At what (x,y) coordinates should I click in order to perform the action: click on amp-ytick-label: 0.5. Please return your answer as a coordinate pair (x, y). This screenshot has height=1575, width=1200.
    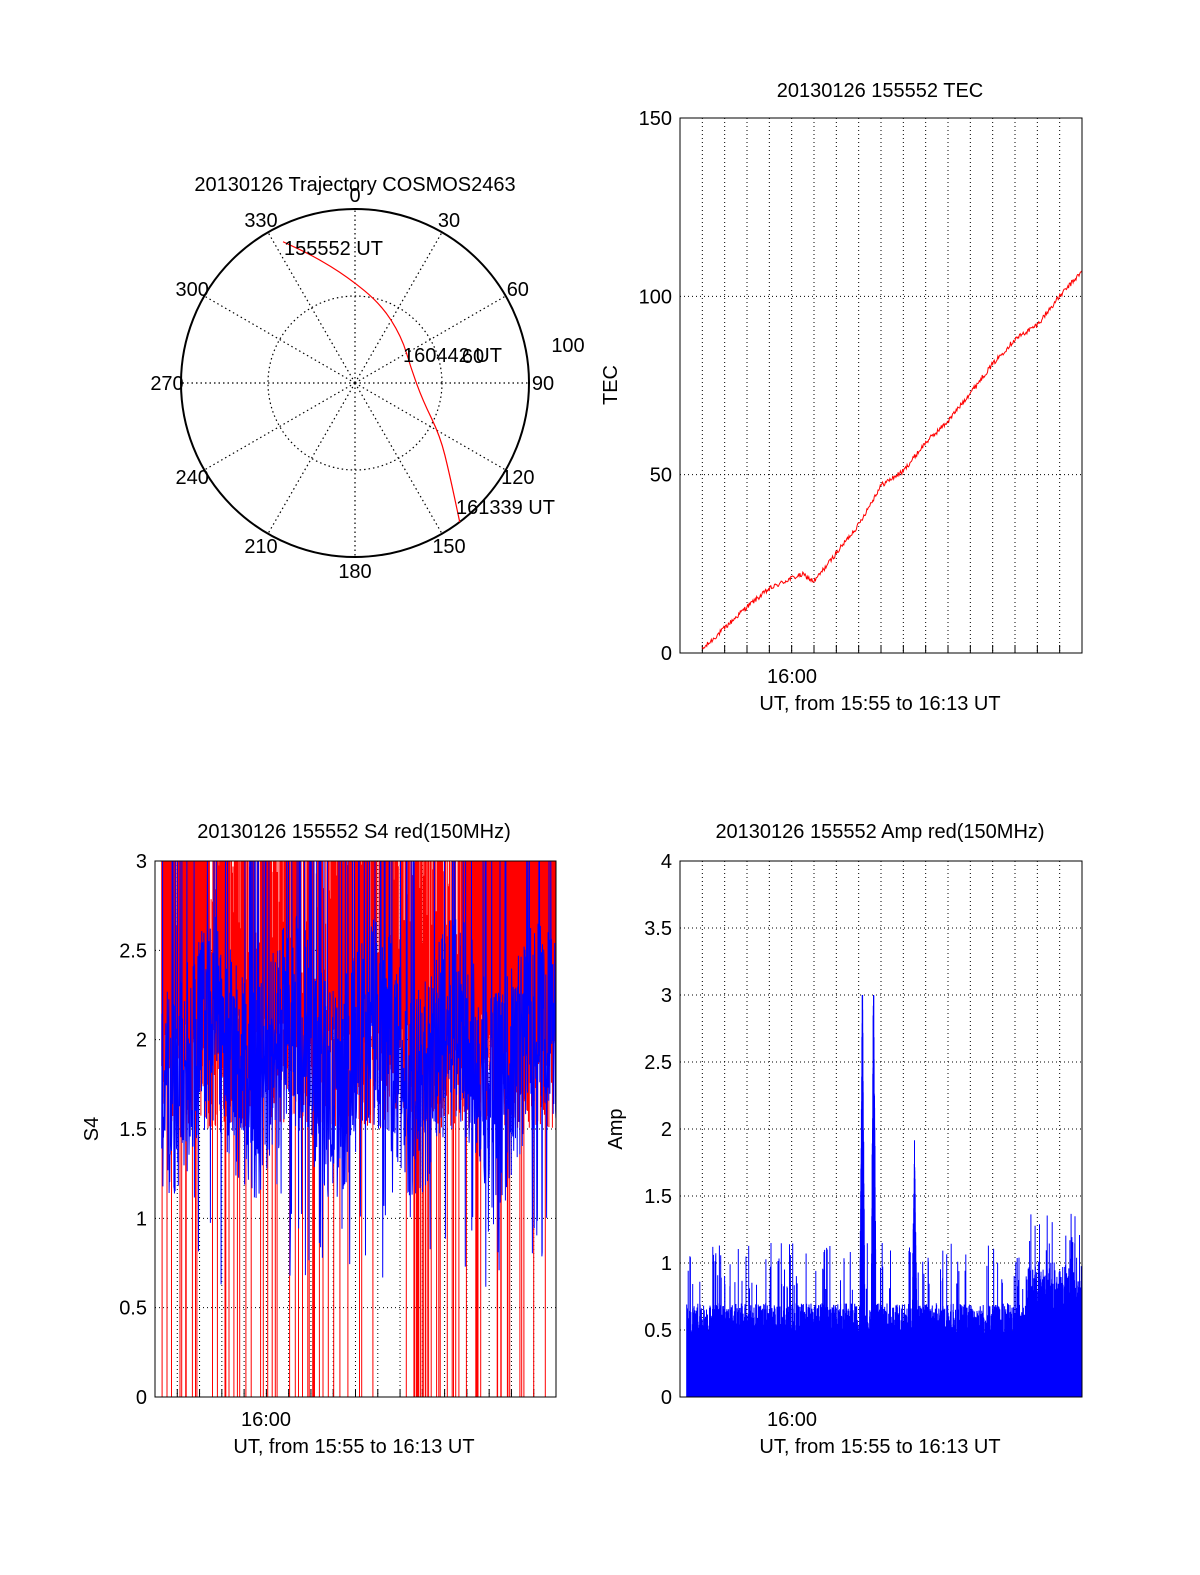
    Looking at the image, I should click on (658, 1331).